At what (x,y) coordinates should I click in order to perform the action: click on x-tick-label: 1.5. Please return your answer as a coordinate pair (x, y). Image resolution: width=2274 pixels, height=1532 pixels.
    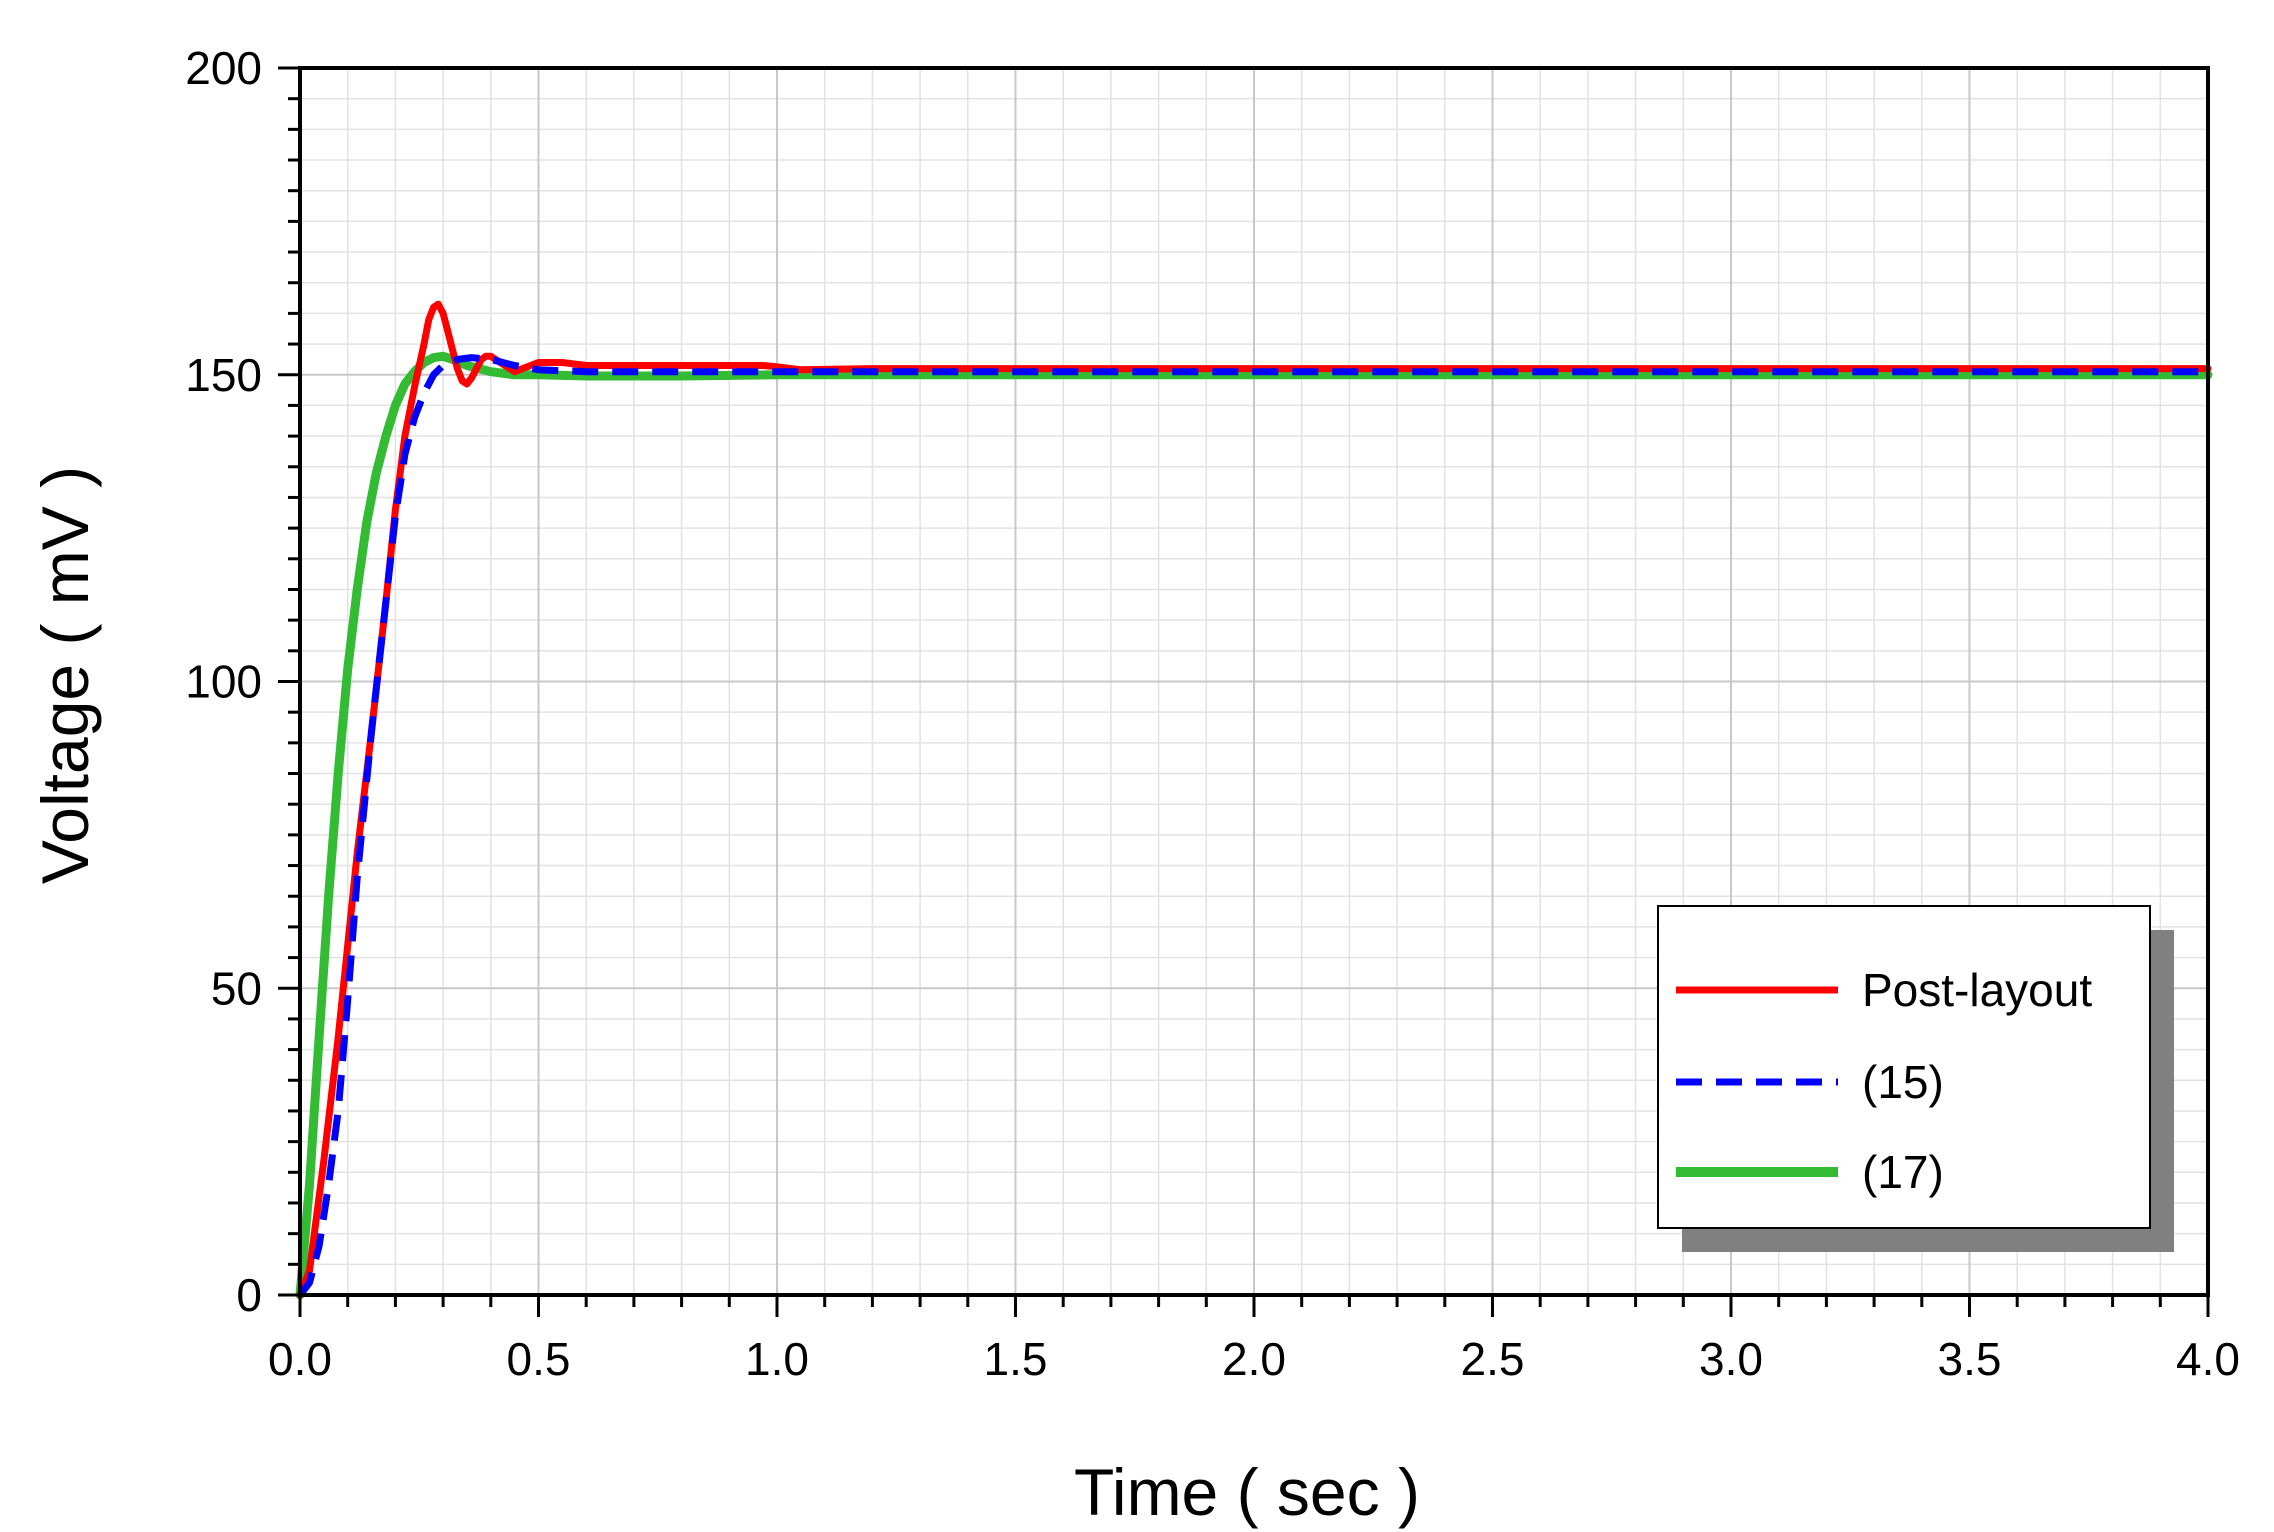
    Looking at the image, I should click on (1016, 1359).